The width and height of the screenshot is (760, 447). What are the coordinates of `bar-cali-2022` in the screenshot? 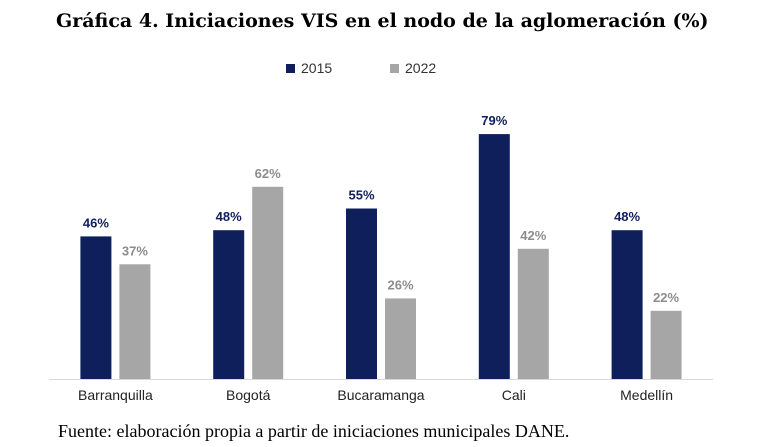 It's located at (533, 313).